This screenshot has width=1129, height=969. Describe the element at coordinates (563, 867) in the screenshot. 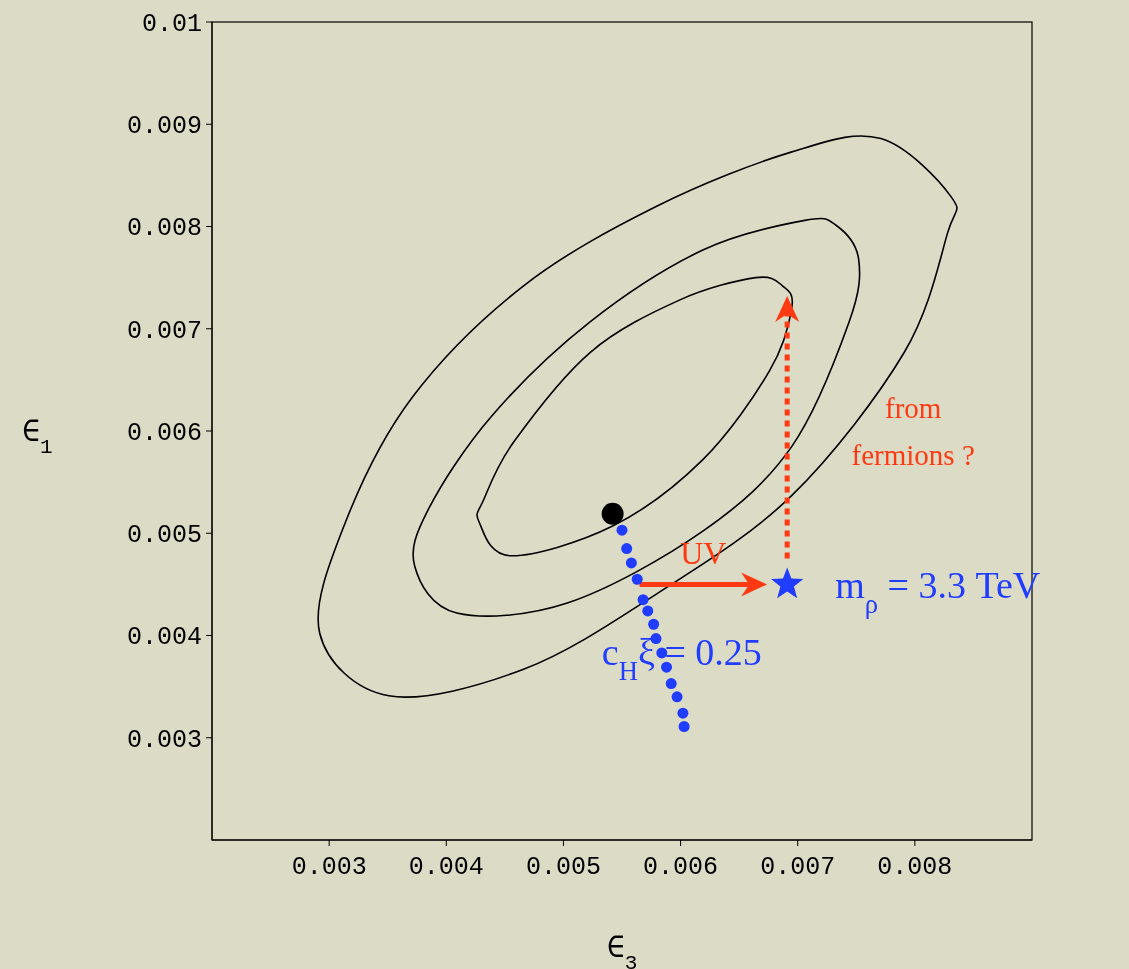

I see `x-tick-label: 0.005` at that location.